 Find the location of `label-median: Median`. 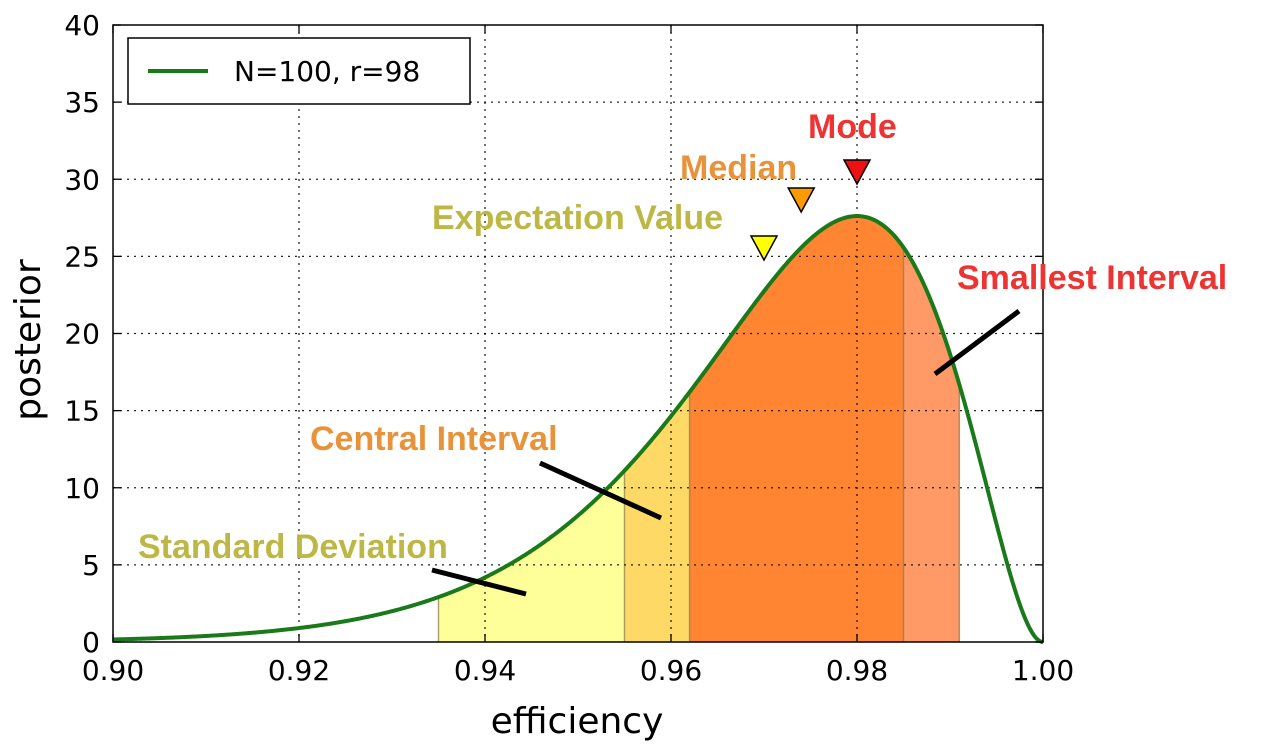

label-median: Median is located at coordinates (738, 168).